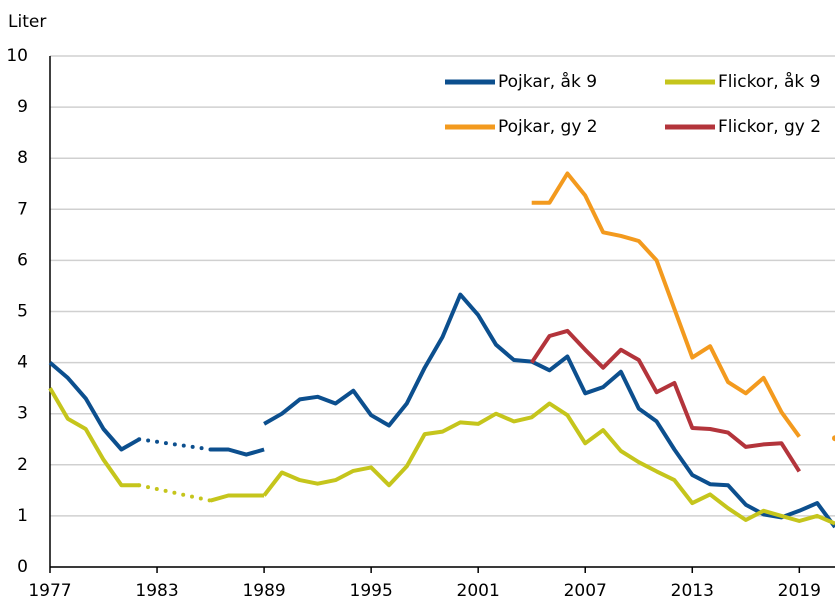 The height and width of the screenshot is (610, 835). What do you see at coordinates (22, 567) in the screenshot?
I see `y-tick-label: 0` at bounding box center [22, 567].